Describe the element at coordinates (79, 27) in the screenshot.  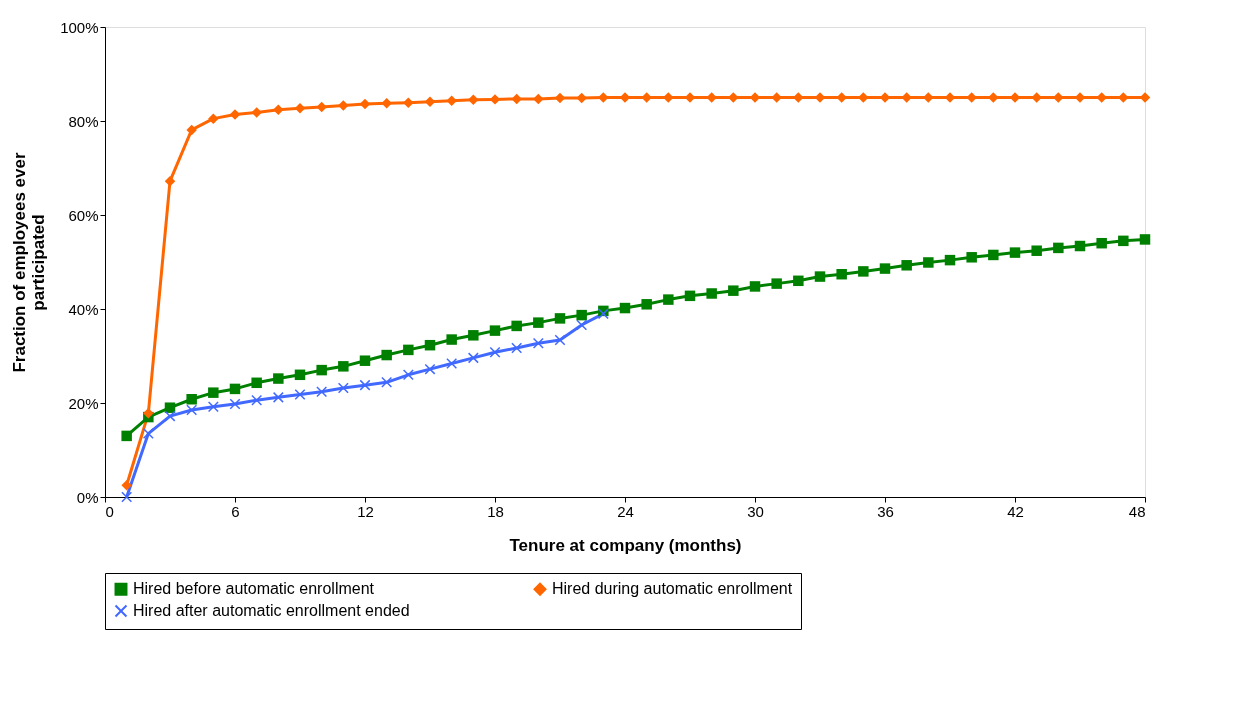
I see `y-tick-label: 100%` at that location.